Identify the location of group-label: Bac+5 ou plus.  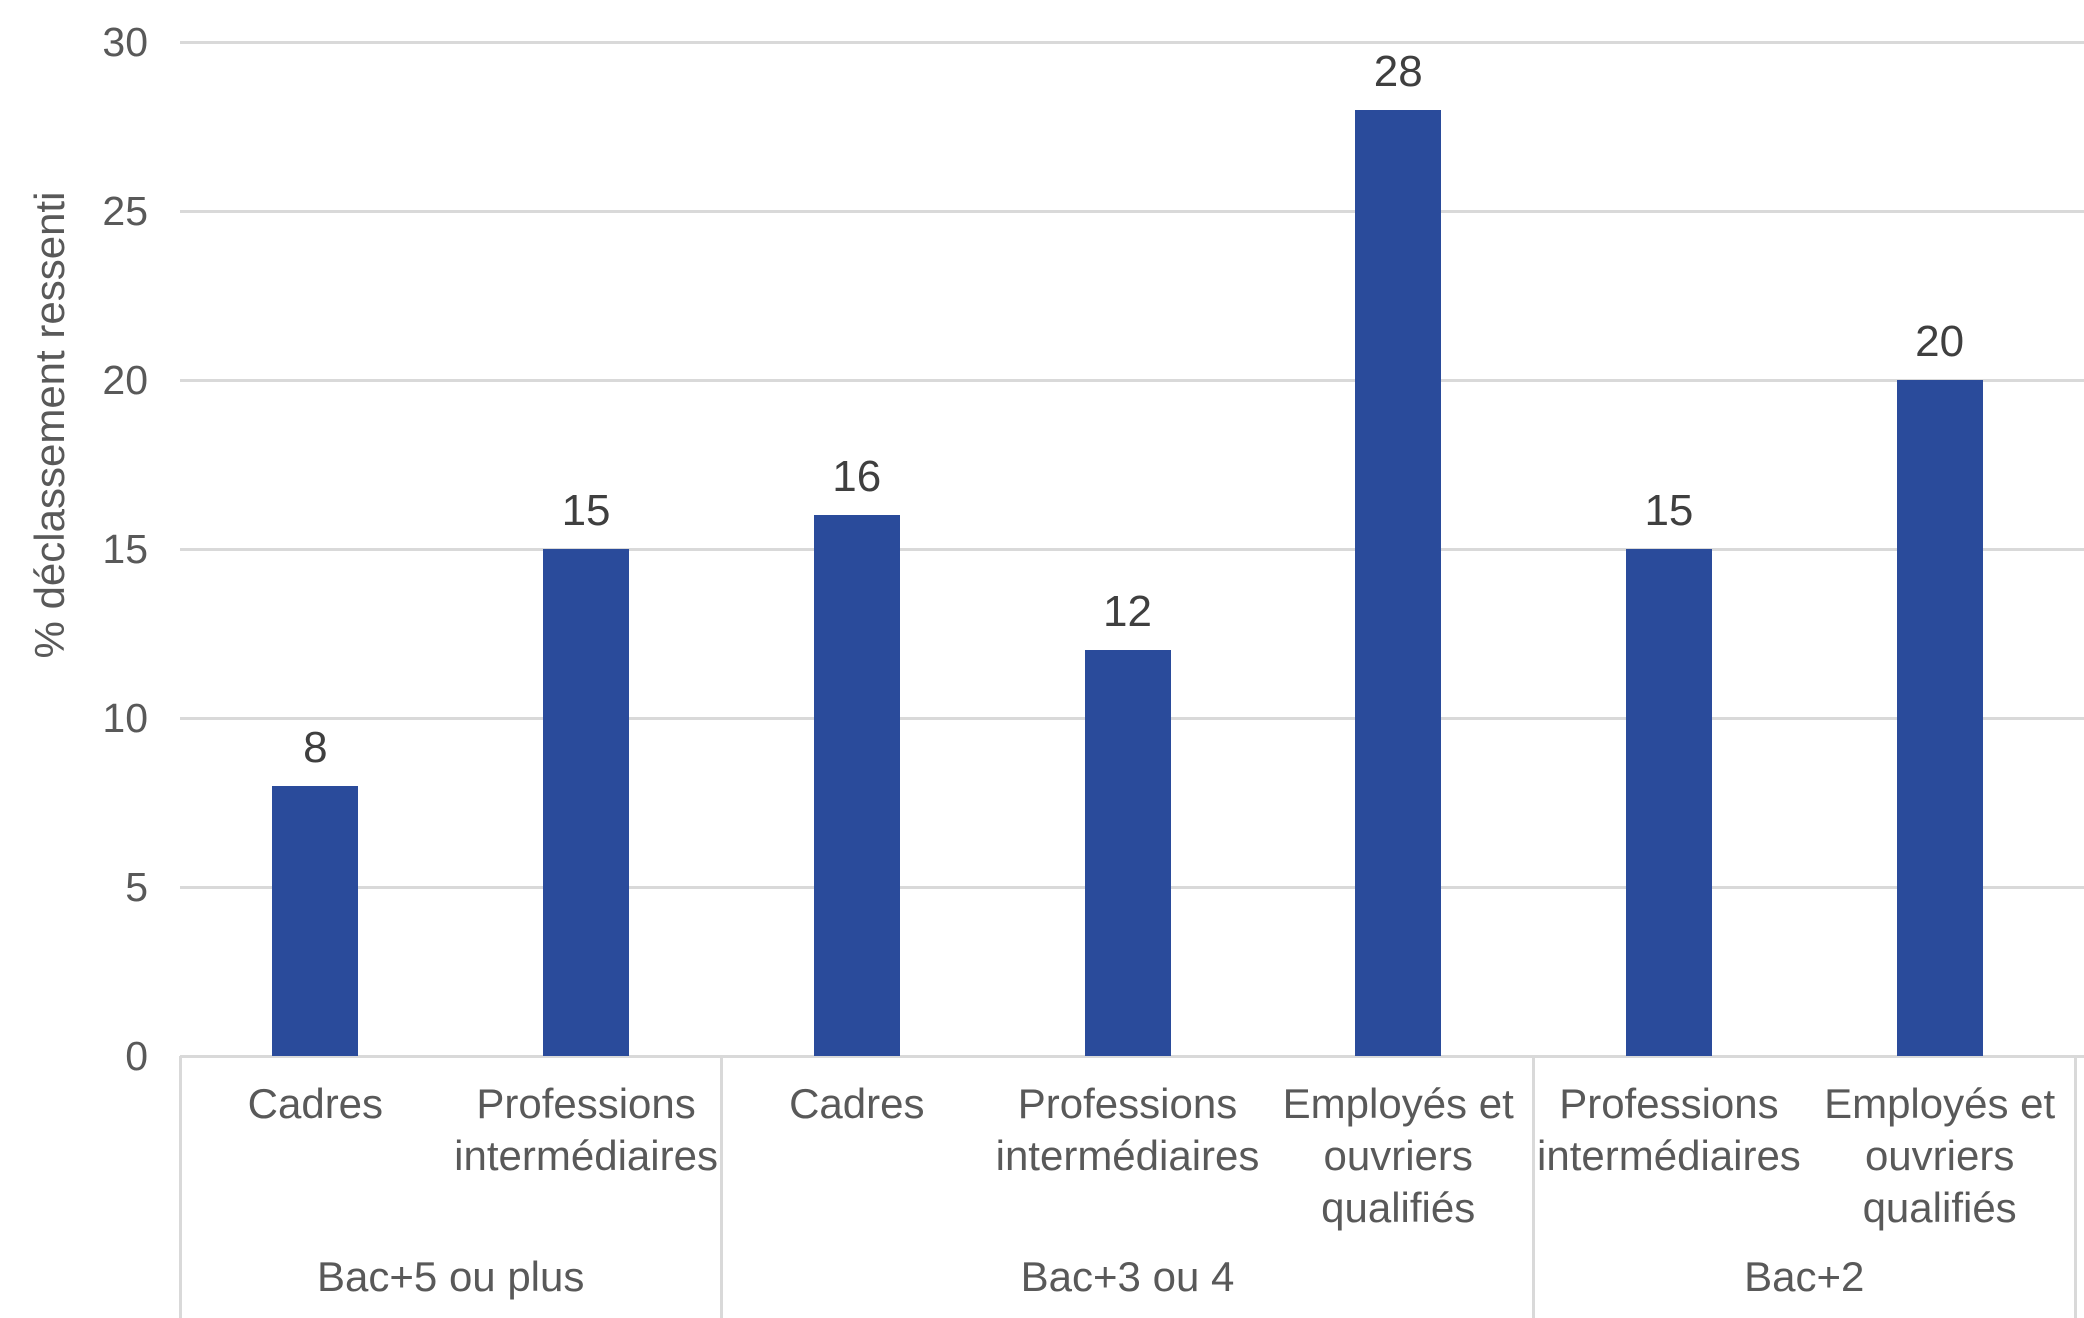
(451, 1276).